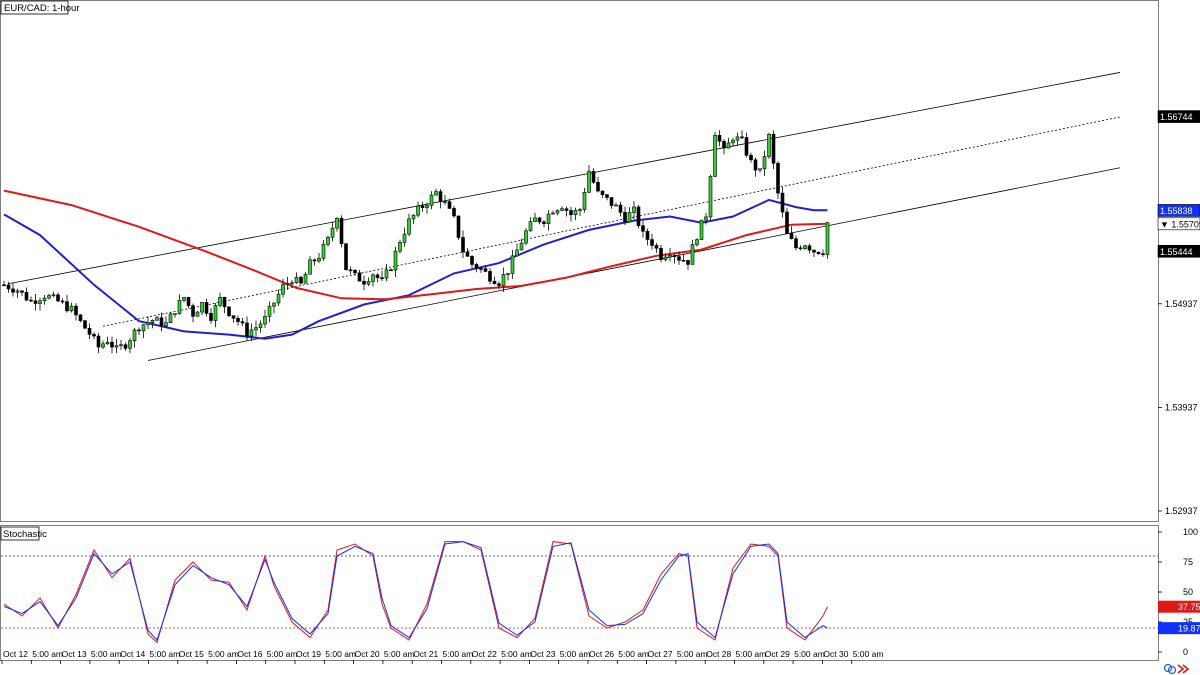  What do you see at coordinates (191, 654) in the screenshot?
I see `time-tick-label: Oct 15` at bounding box center [191, 654].